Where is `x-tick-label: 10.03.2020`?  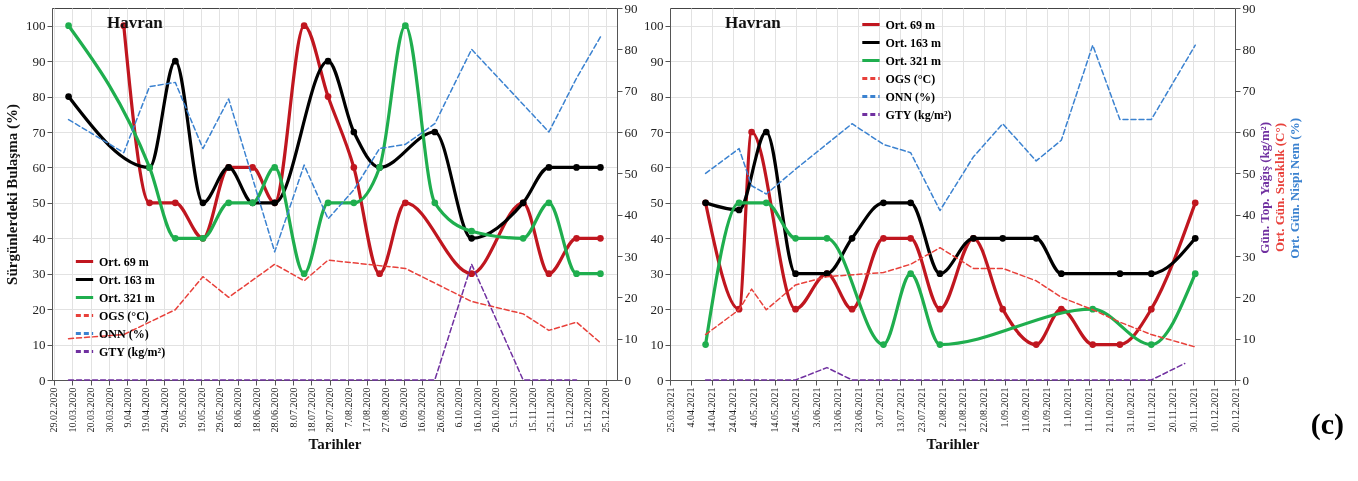
x-tick-label: 10.03.2020 is located at coordinates (72, 410).